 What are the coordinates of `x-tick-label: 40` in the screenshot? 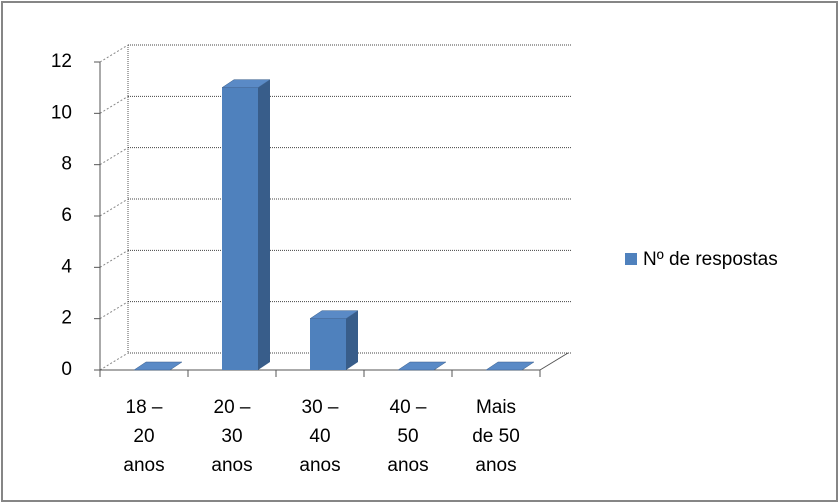 It's located at (319, 436).